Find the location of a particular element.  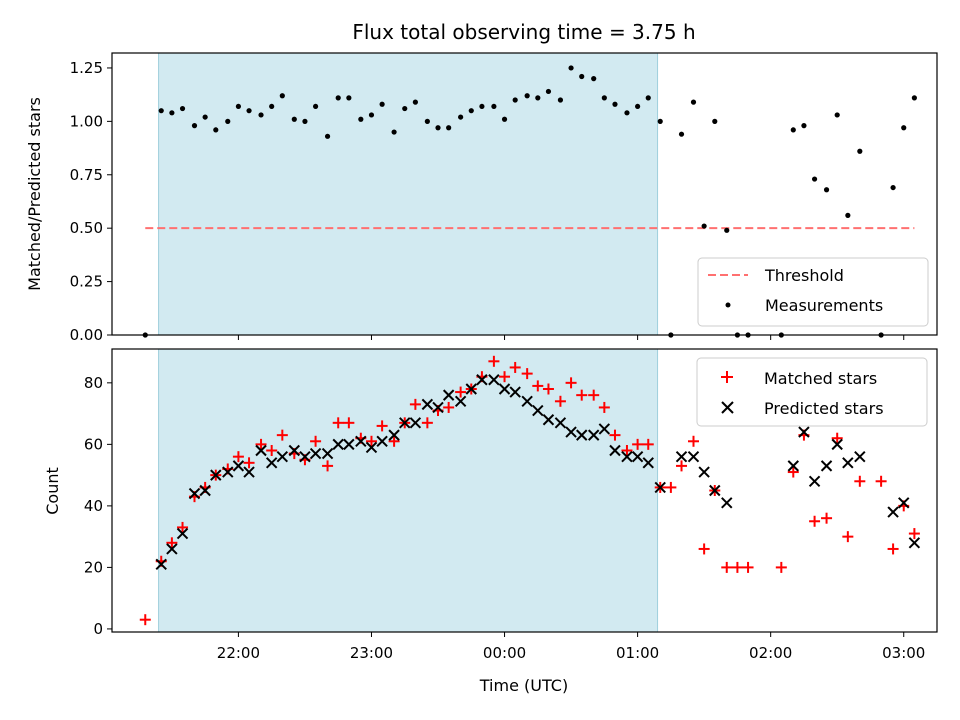

bottom-ytick-label-0: 0 is located at coordinates (98, 629).